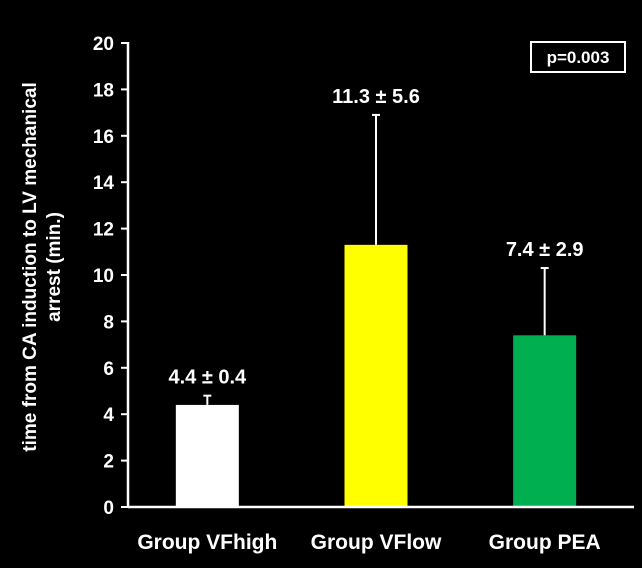  I want to click on p-value-annotation: p=0.003, so click(578, 57).